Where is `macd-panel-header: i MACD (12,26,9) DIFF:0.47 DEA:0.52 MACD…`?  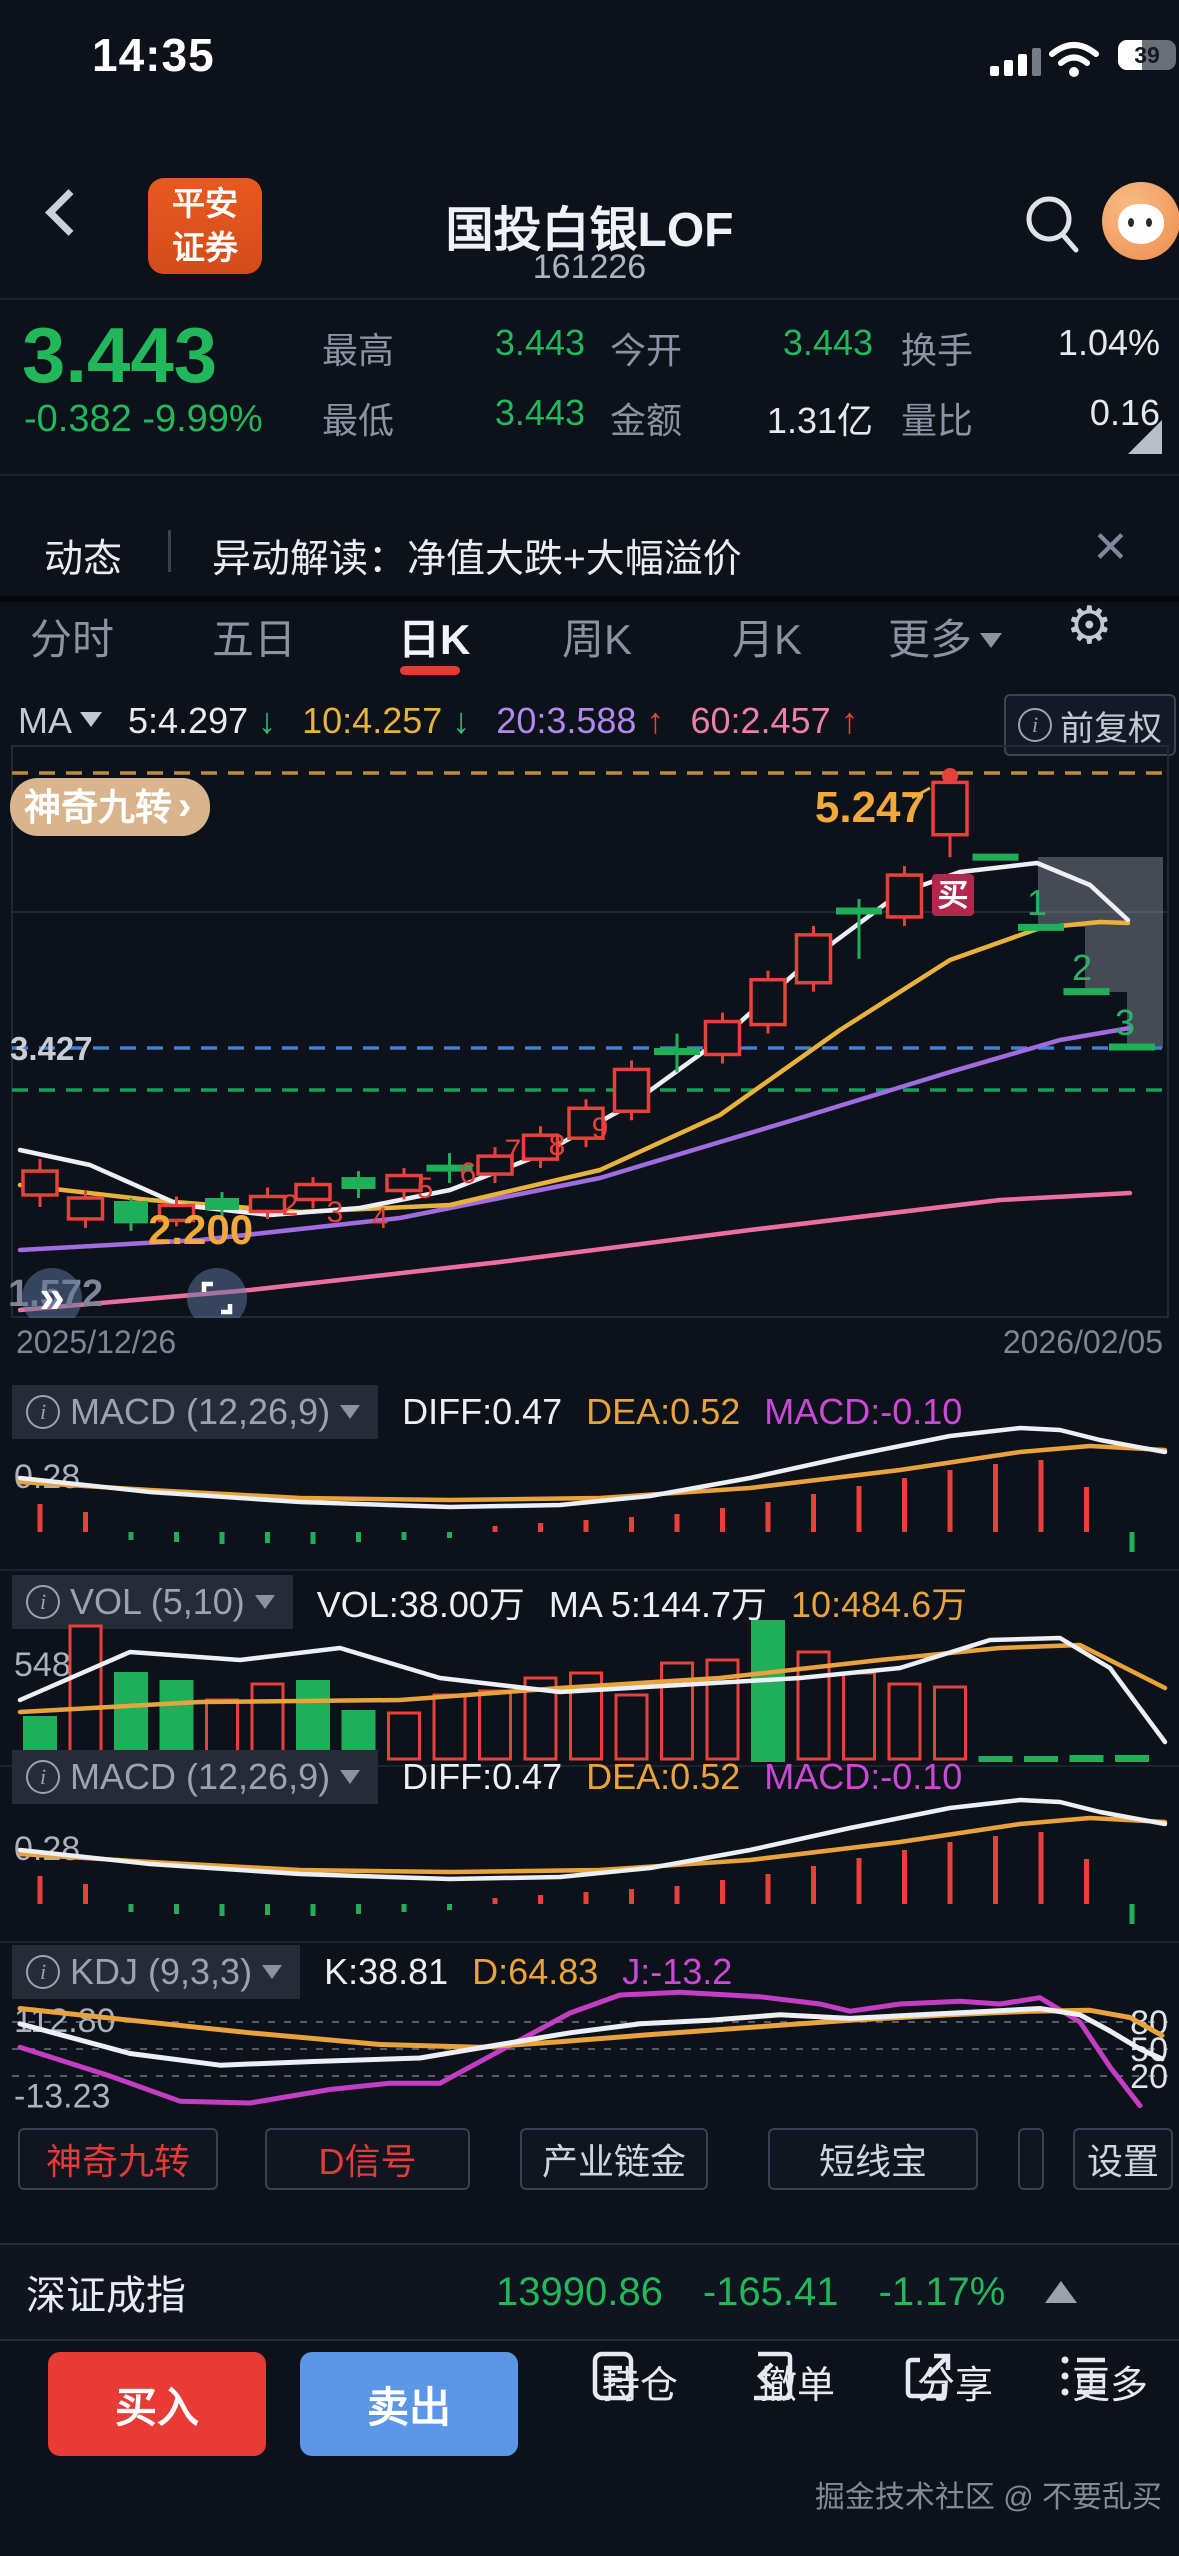
macd-panel-header: i MACD (12,26,9) DIFF:0.47 DEA:0.52 MACD… is located at coordinates (589, 1412).